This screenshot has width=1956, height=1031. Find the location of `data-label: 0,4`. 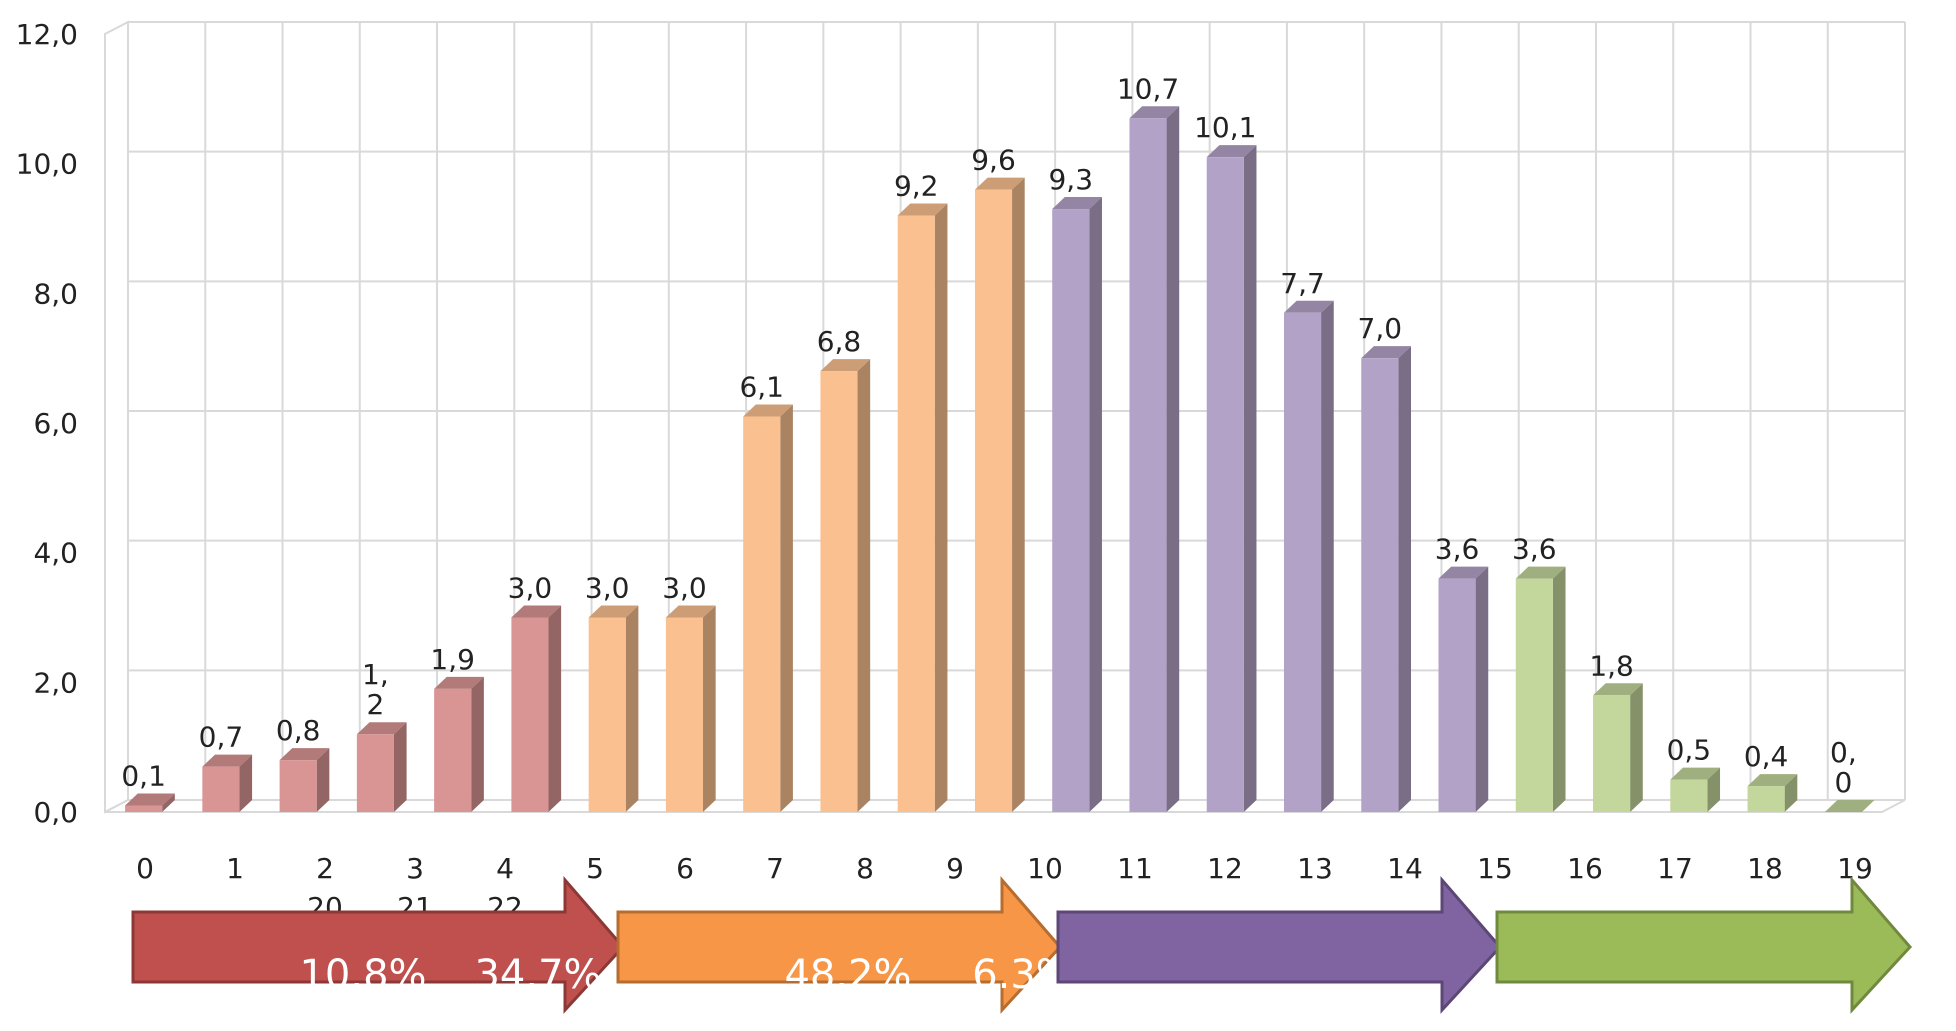

data-label: 0,4 is located at coordinates (1766, 756).